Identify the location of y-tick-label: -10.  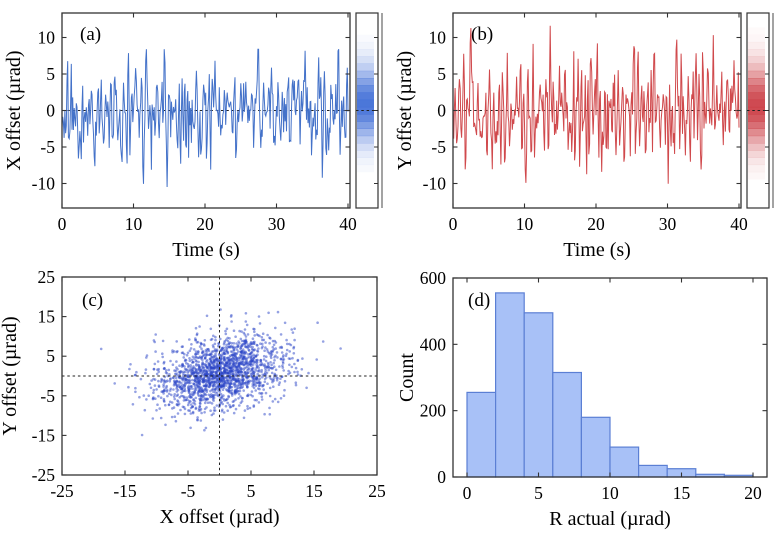
(44, 184).